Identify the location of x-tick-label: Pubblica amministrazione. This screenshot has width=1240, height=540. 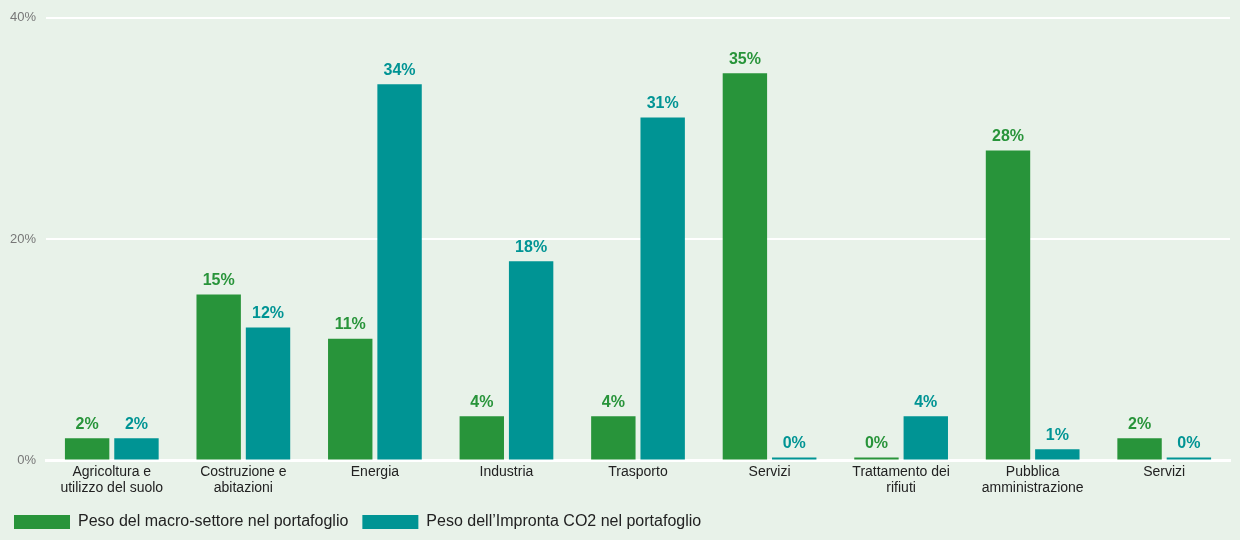
(1032, 479).